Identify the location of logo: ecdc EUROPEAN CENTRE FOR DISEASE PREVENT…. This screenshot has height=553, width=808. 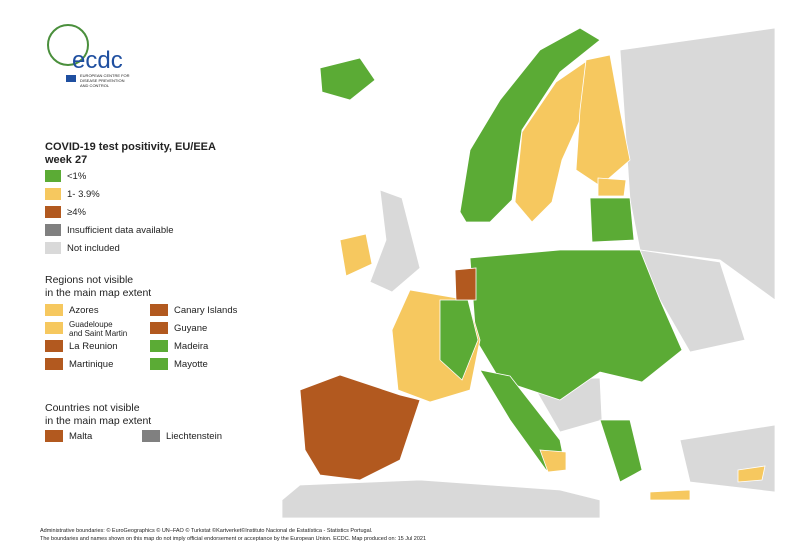
(88, 56).